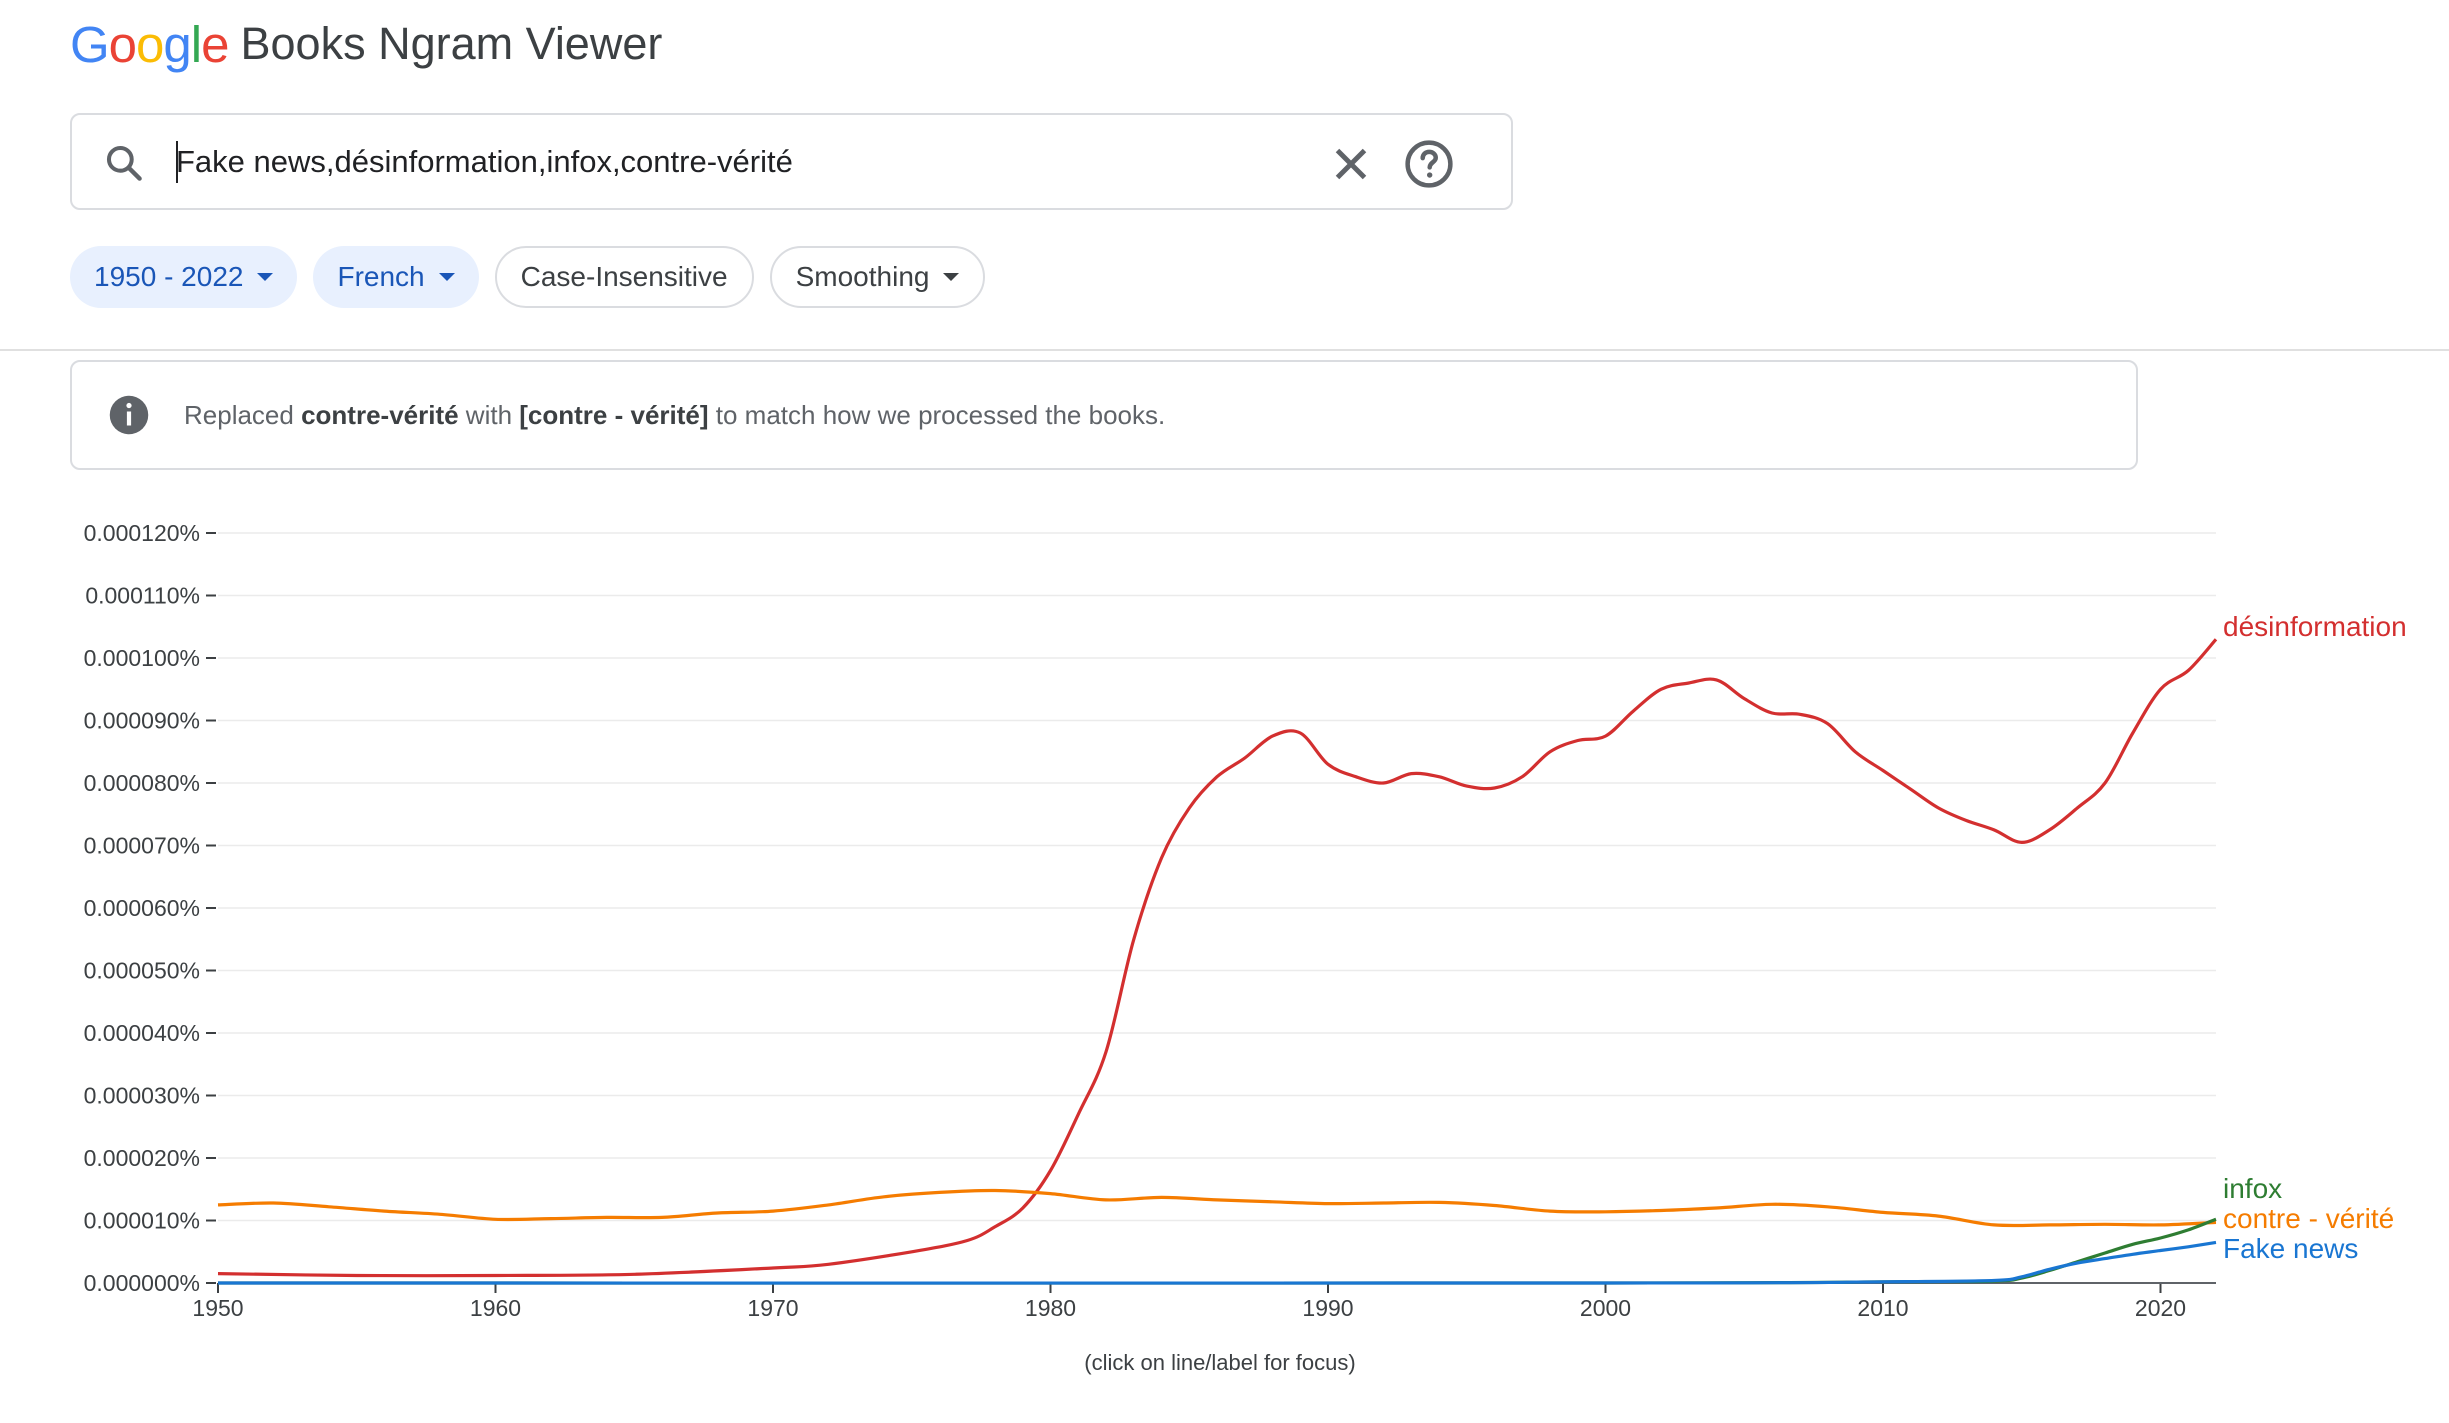  I want to click on y-tick-label: 0.000050%, so click(142, 971).